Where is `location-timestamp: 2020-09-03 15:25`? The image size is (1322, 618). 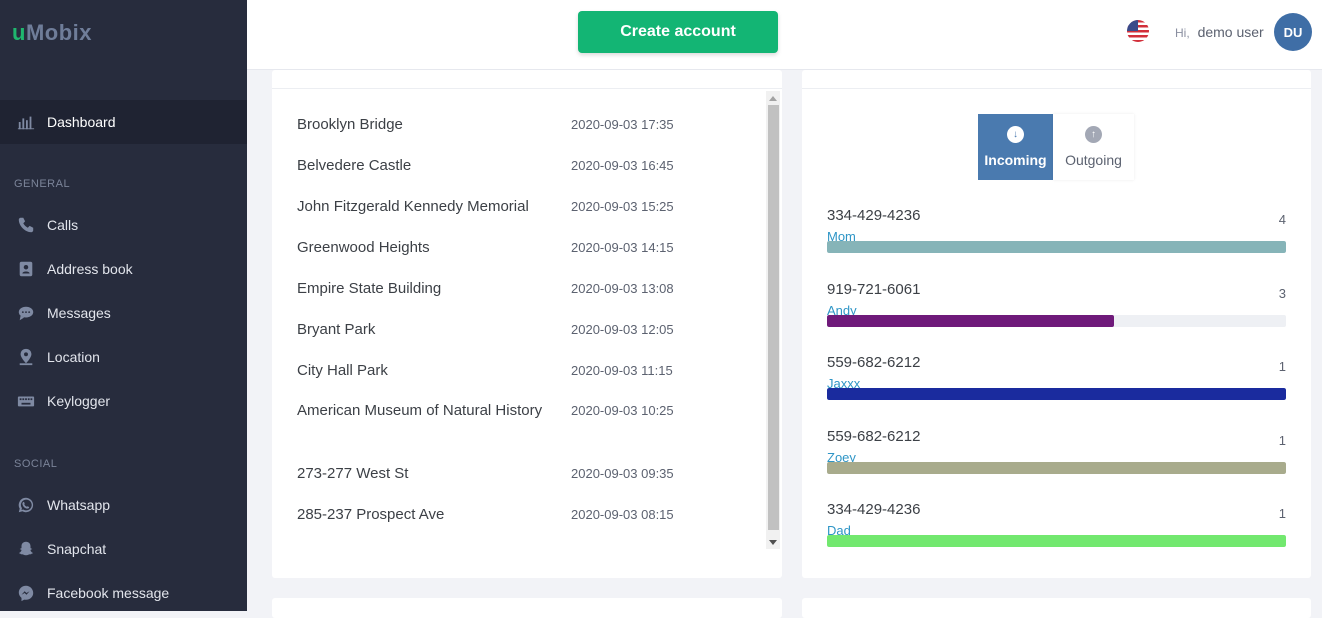 location-timestamp: 2020-09-03 15:25 is located at coordinates (622, 206).